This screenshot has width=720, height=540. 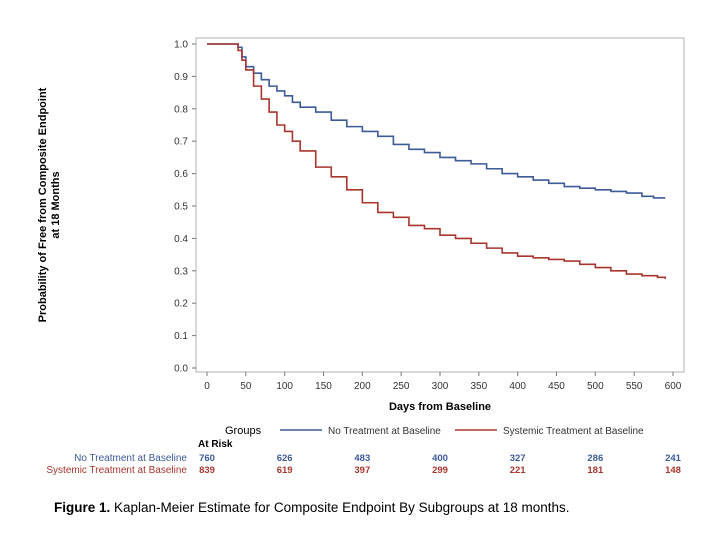 I want to click on x-tick-label: 50, so click(x=246, y=386).